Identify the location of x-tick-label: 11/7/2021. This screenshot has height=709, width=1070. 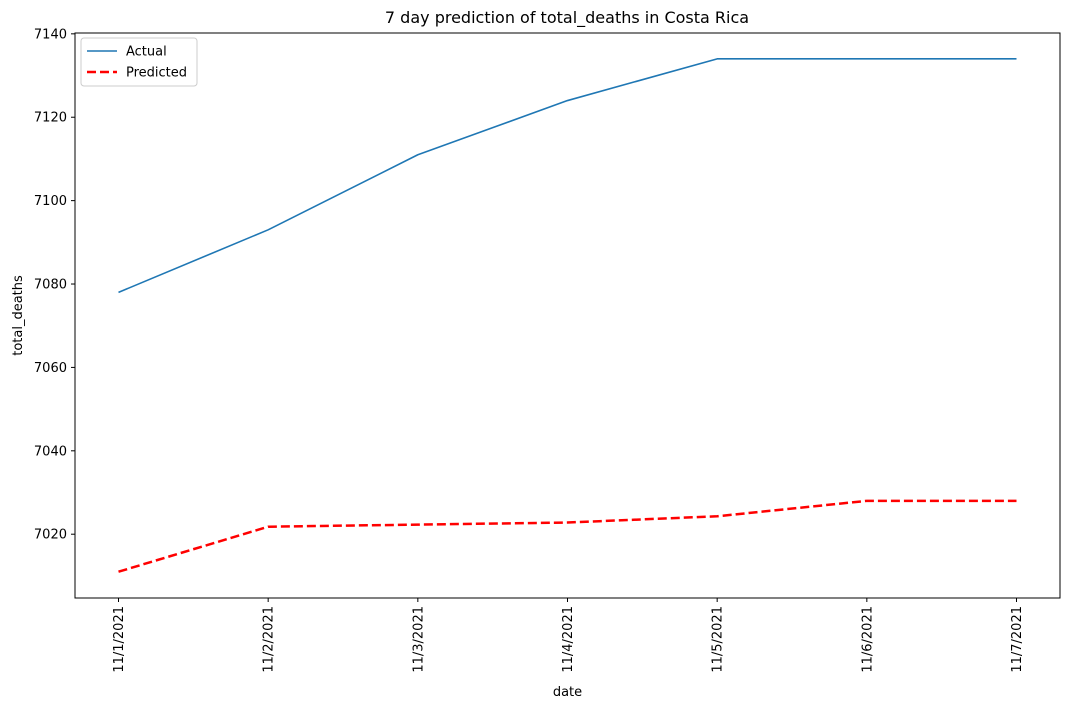
(1017, 639).